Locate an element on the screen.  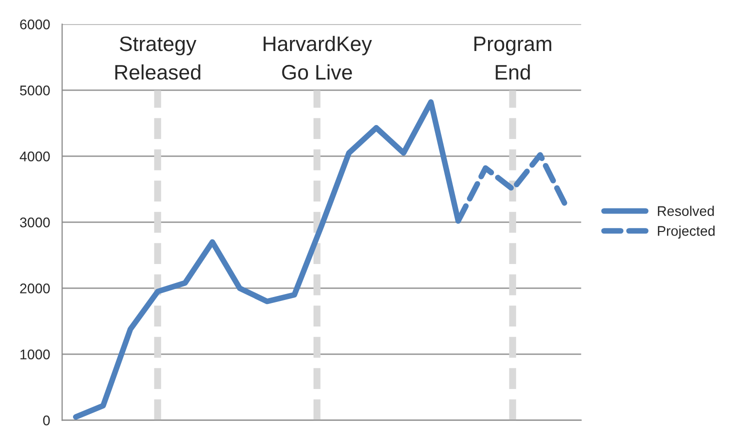
y-tick-label: 2000 is located at coordinates (35, 289).